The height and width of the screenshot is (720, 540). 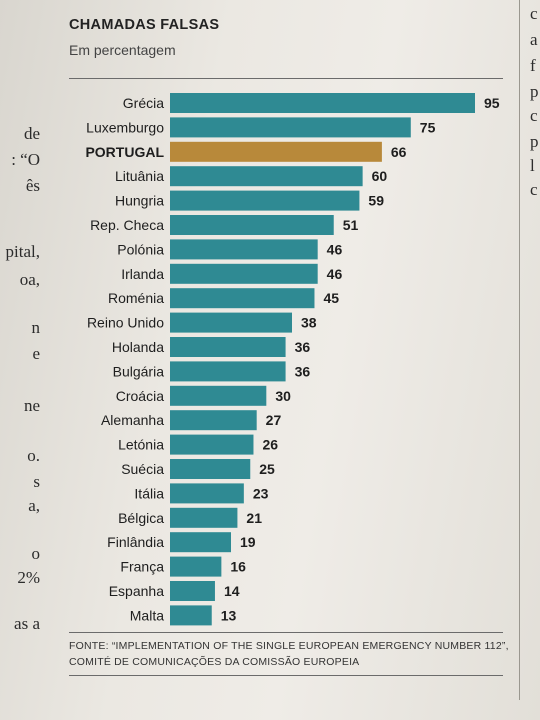 What do you see at coordinates (331, 298) in the screenshot?
I see `value-label: 45` at bounding box center [331, 298].